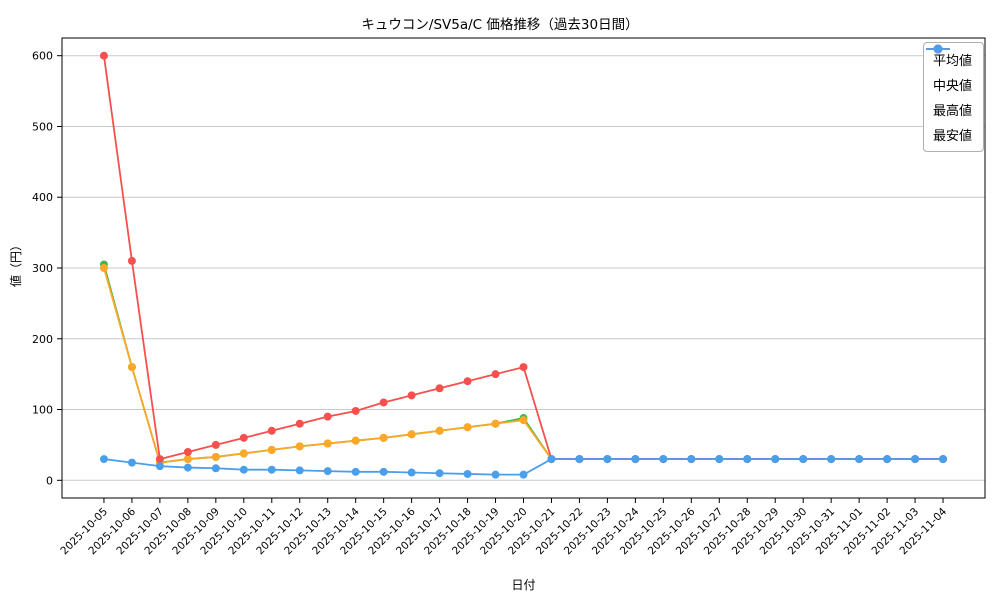 The width and height of the screenshot is (1000, 600). Describe the element at coordinates (42, 56) in the screenshot. I see `svg-text: 600` at that location.